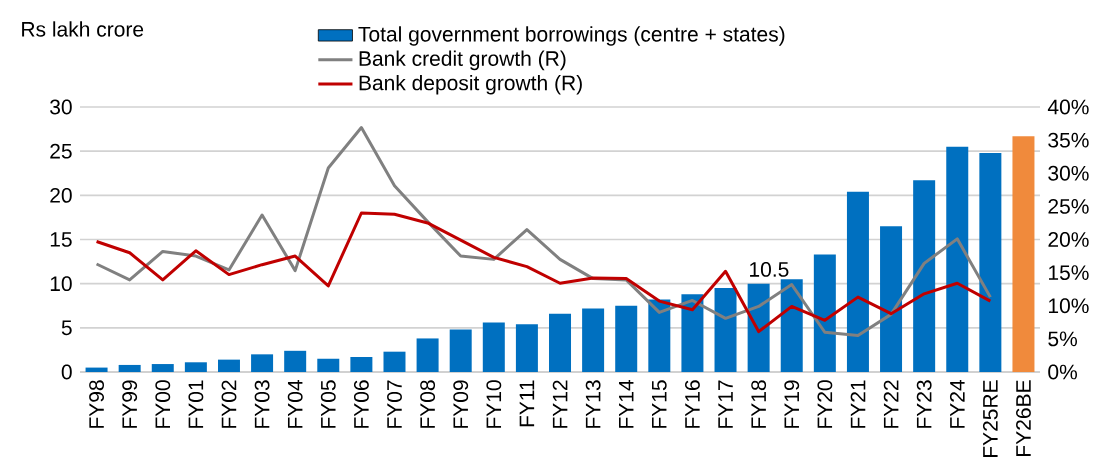 The image size is (1106, 471). I want to click on y2-tick-label: 35%, so click(1068, 140).